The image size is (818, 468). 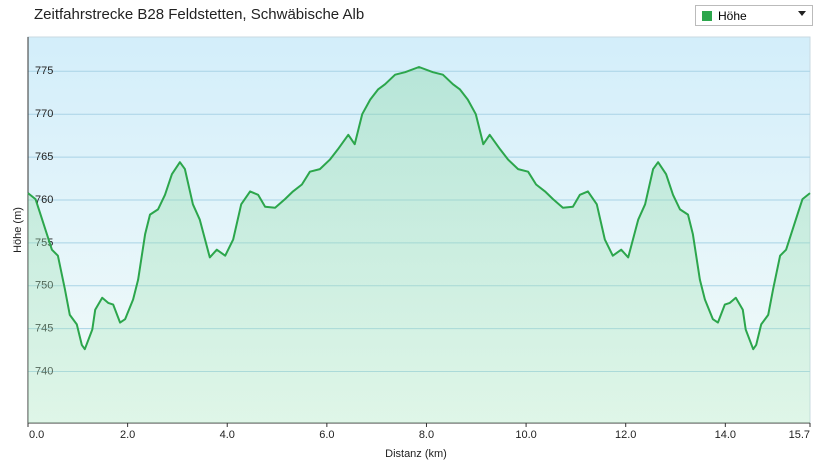 I want to click on x-tick-label: 15.7, so click(x=799, y=435).